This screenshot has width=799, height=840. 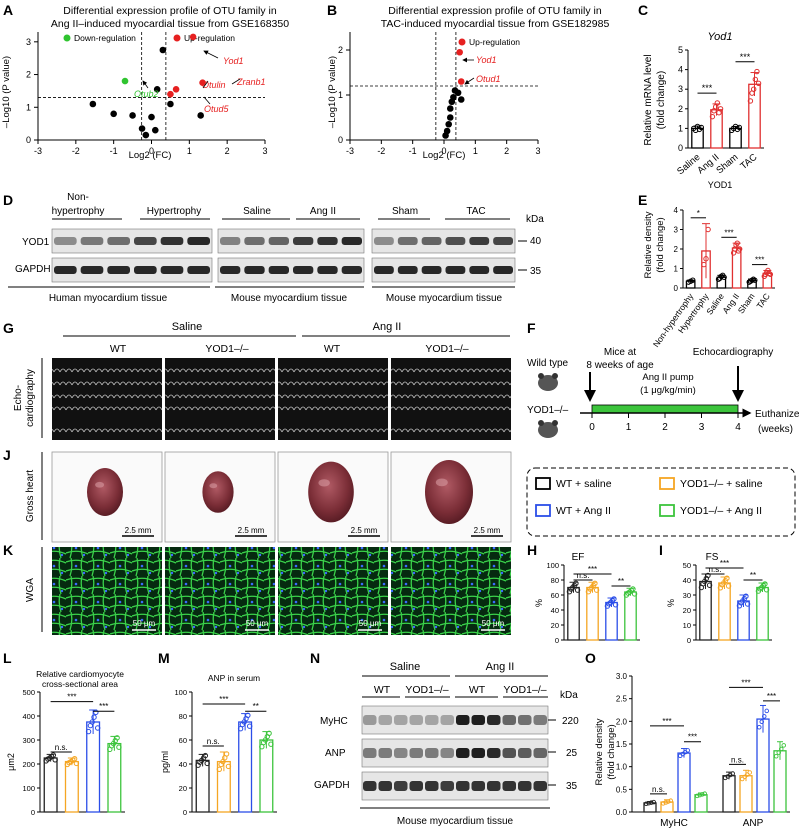 I want to click on y-tick-label: 60, so click(x=555, y=595).